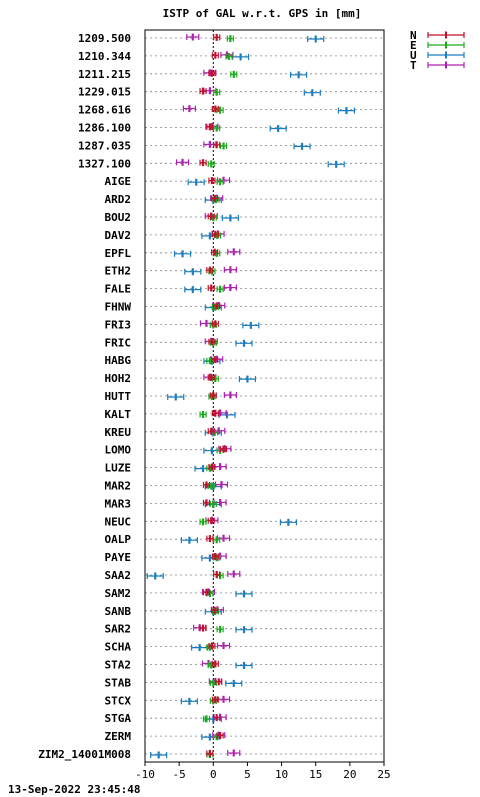 This screenshot has width=480, height=797. I want to click on y-tick-label: 1268.616, so click(104, 110).